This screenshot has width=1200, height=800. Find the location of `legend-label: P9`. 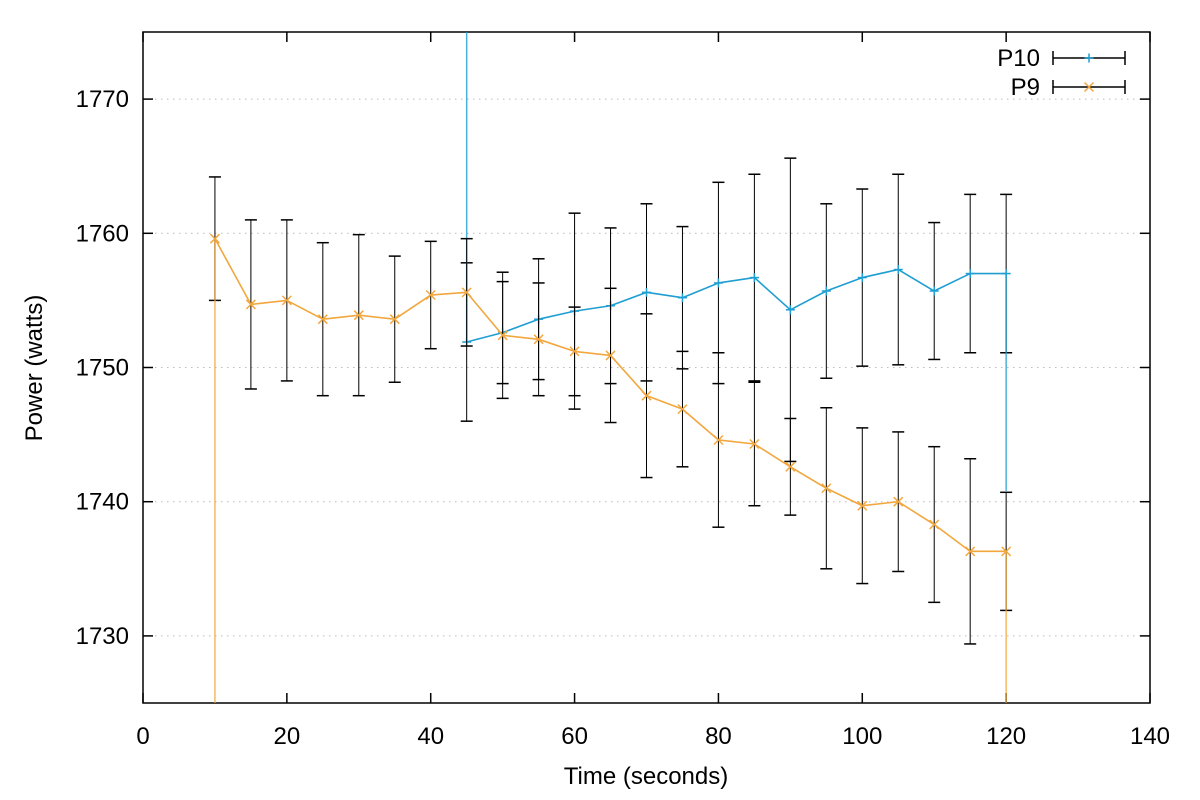

legend-label: P9 is located at coordinates (1025, 87).